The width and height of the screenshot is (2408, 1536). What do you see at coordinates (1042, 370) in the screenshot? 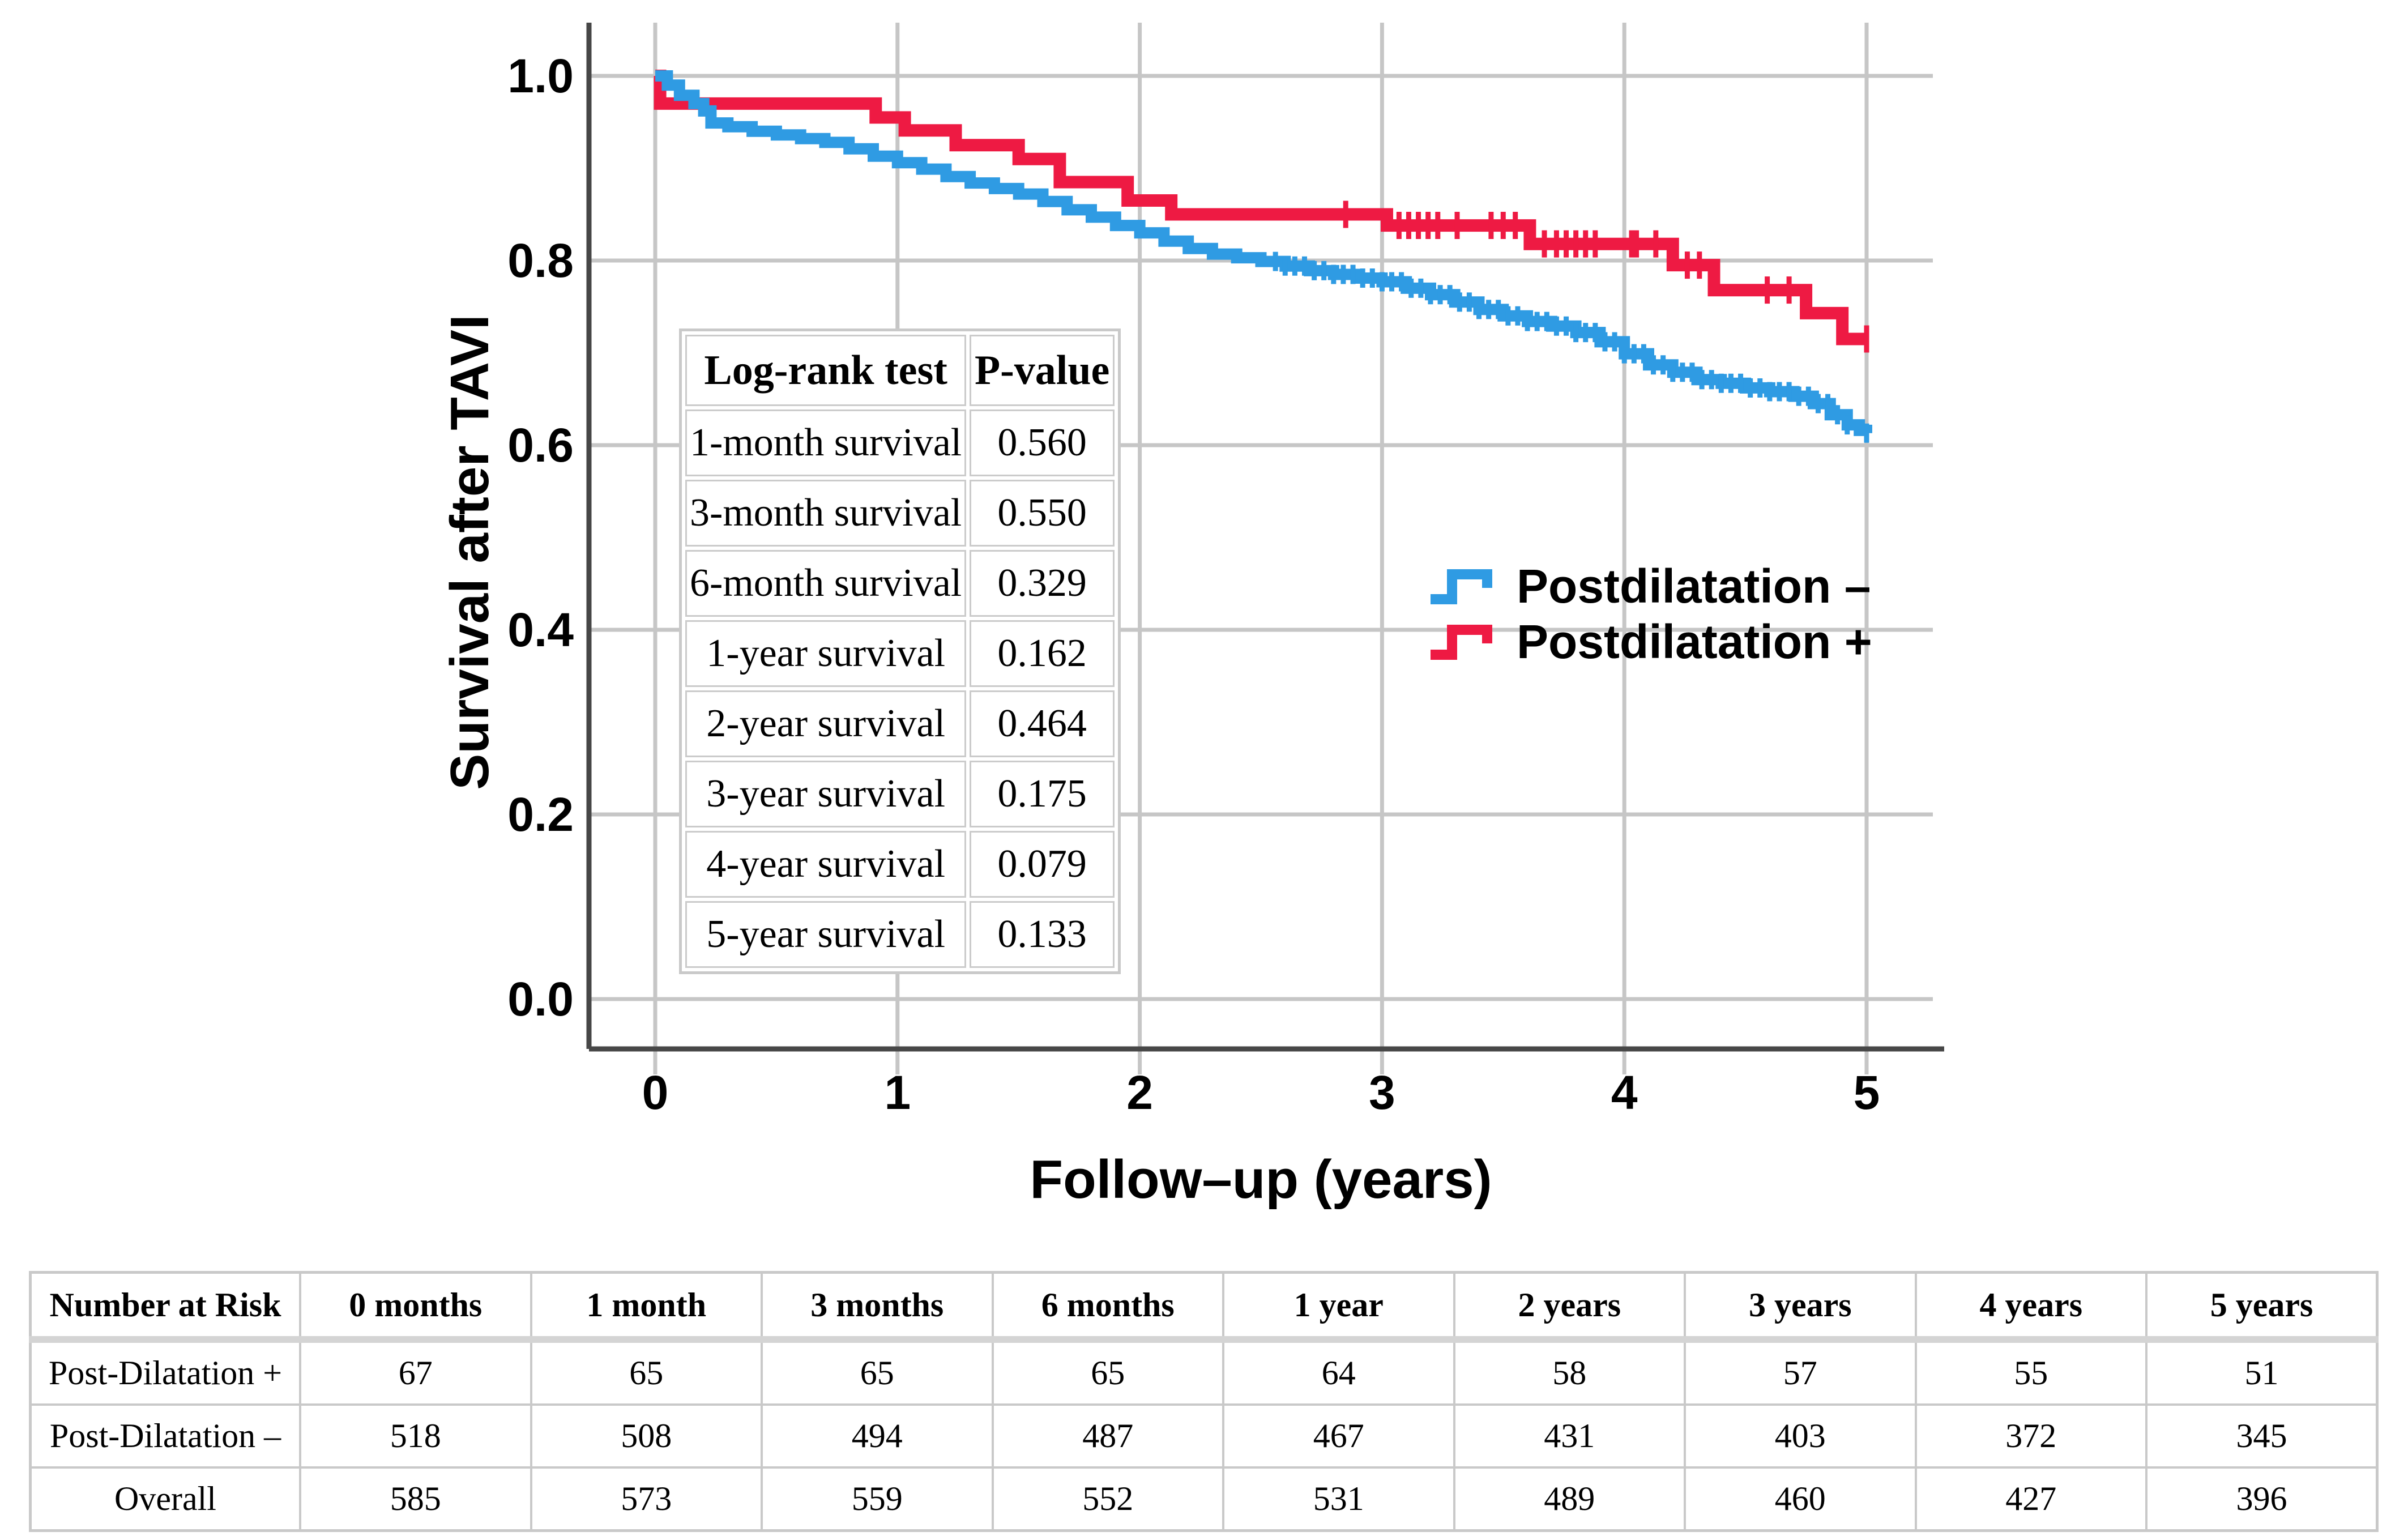
I see `log-rank-header-pvalue: P-value` at bounding box center [1042, 370].